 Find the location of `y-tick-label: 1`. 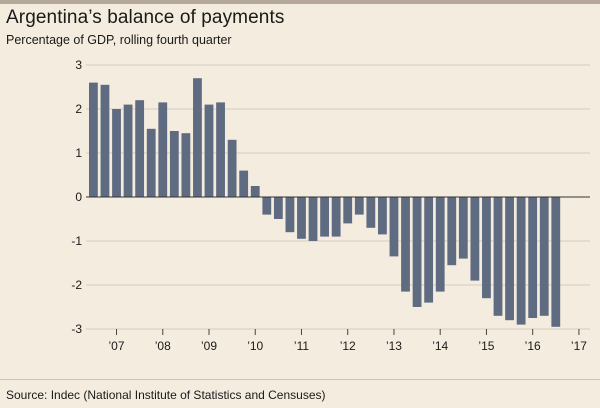

y-tick-label: 1 is located at coordinates (78, 153).